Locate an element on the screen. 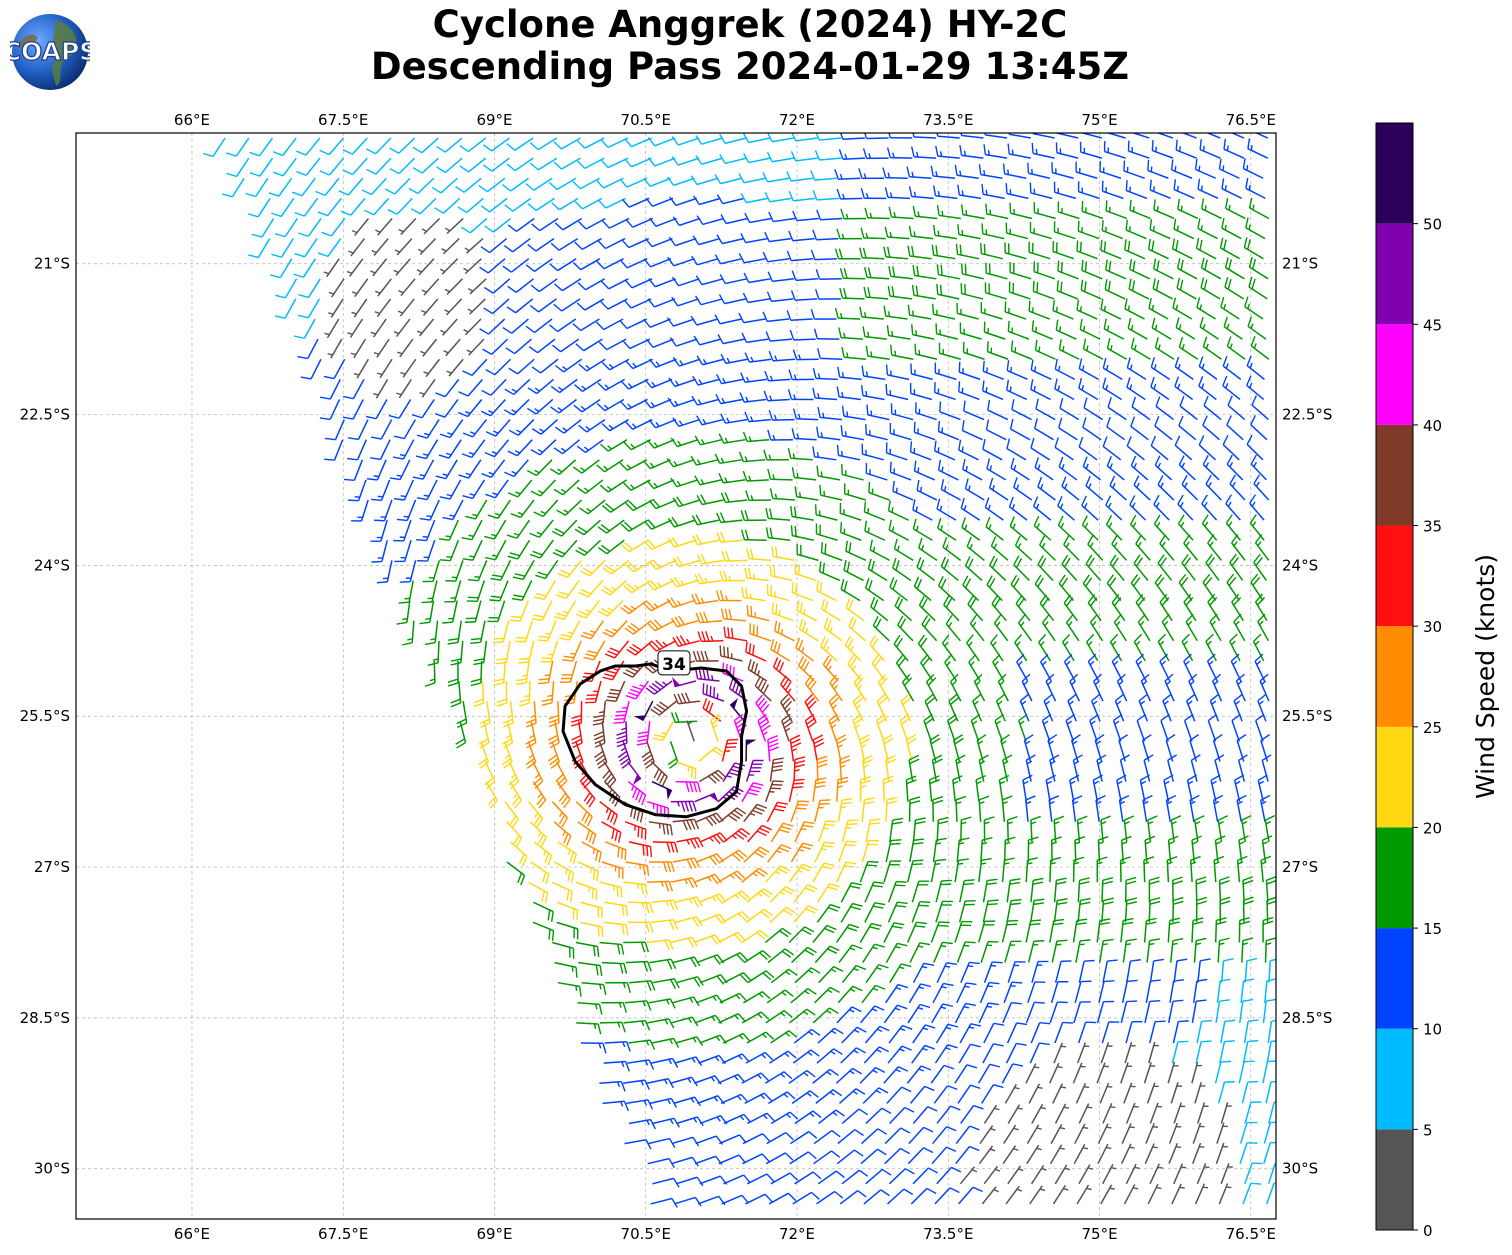 The width and height of the screenshot is (1512, 1255). colorbar-segment is located at coordinates (1394, 978).